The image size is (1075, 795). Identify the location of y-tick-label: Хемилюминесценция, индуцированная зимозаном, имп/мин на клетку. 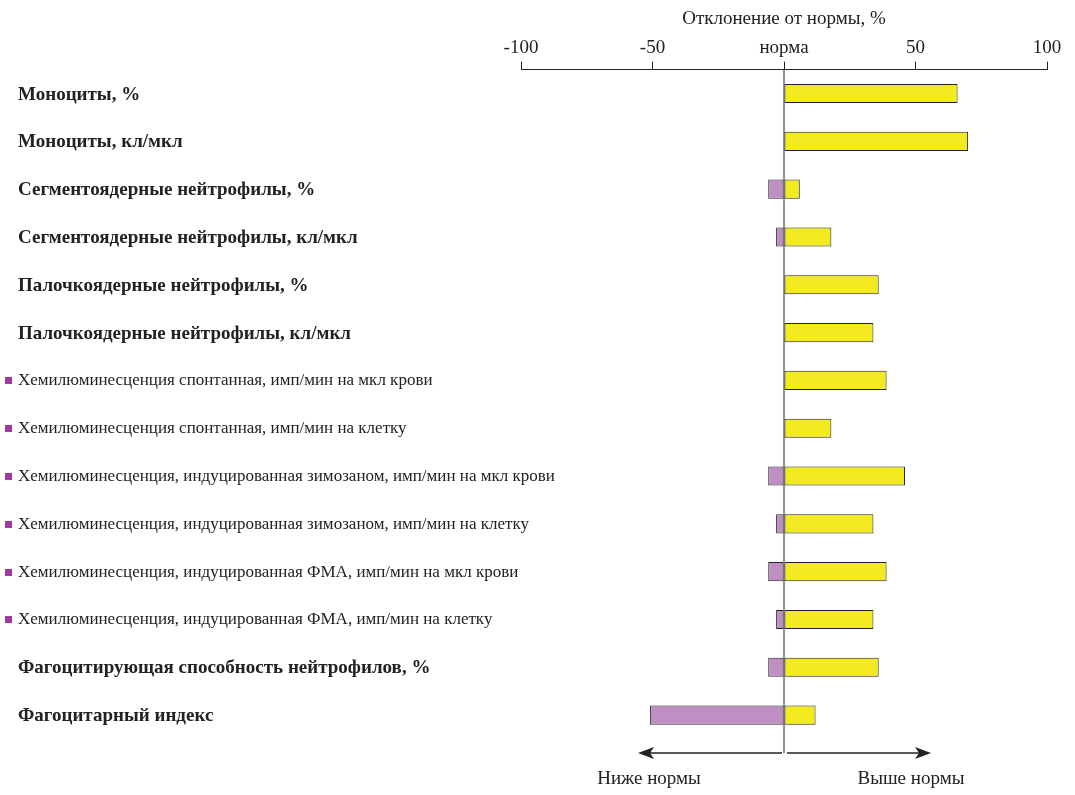
(273, 523).